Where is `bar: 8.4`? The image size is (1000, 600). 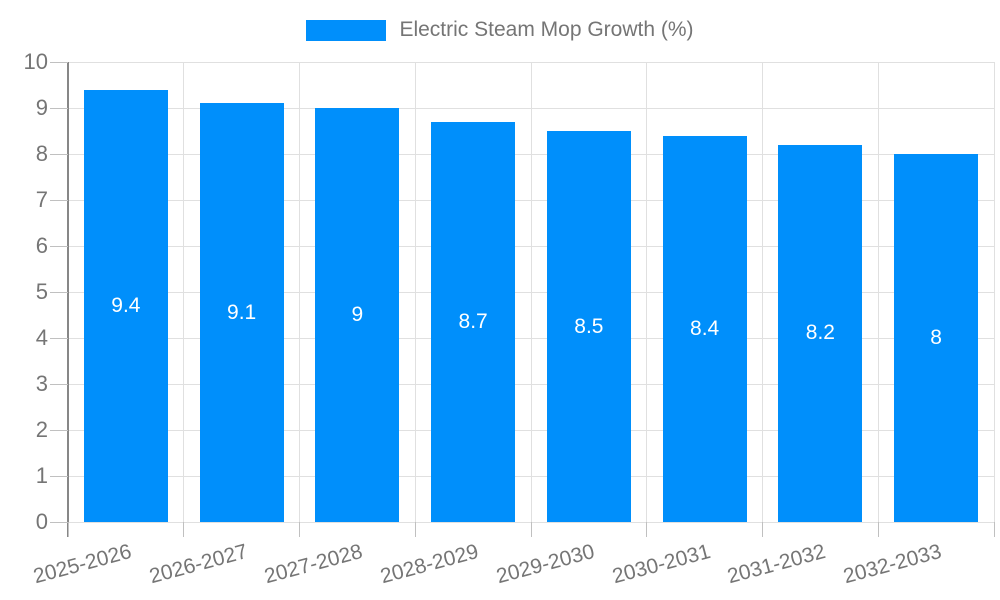
bar: 8.4 is located at coordinates (704, 328).